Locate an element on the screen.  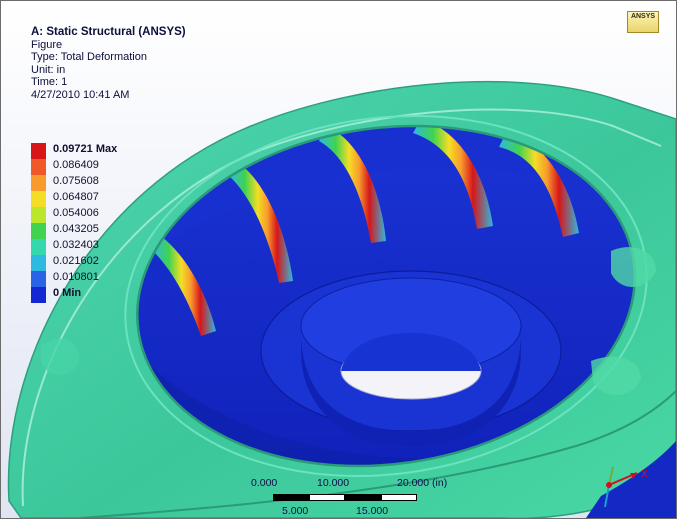
x-axis-label: X is located at coordinates (644, 474).